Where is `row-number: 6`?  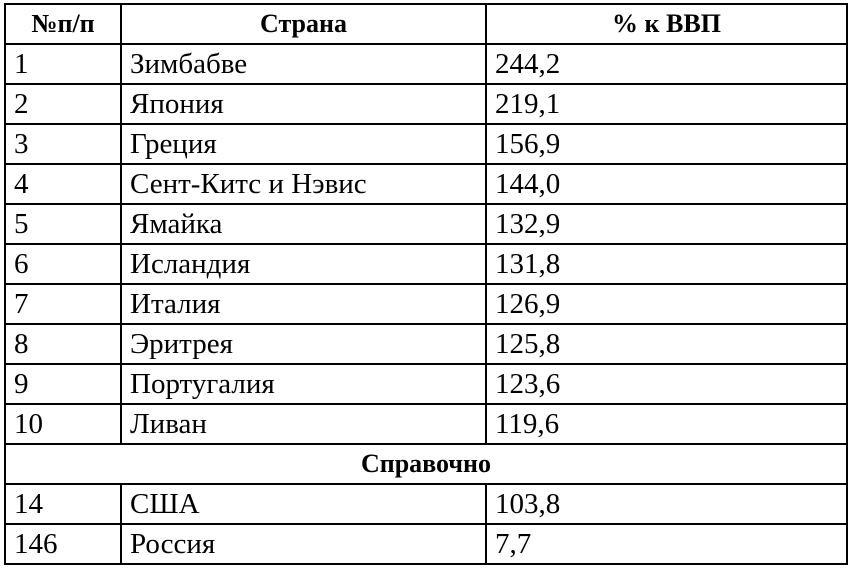
row-number: 6 is located at coordinates (63, 264).